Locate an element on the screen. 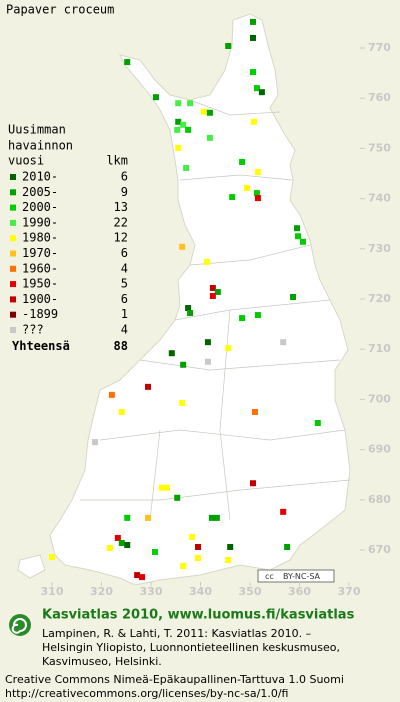 This screenshot has height=702, width=400. logo is located at coordinates (20, 625).